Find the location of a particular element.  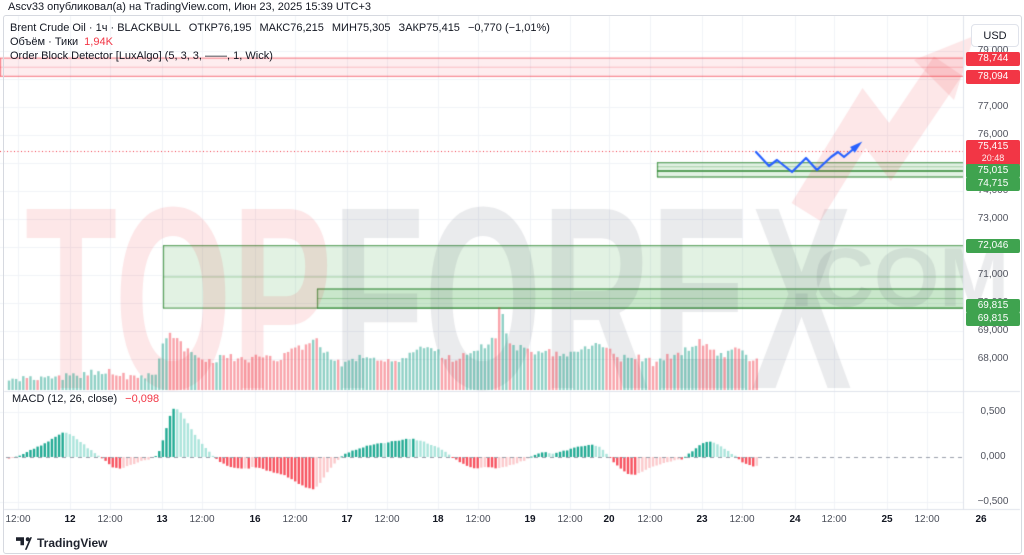

time-tick-label: 25 is located at coordinates (887, 519).